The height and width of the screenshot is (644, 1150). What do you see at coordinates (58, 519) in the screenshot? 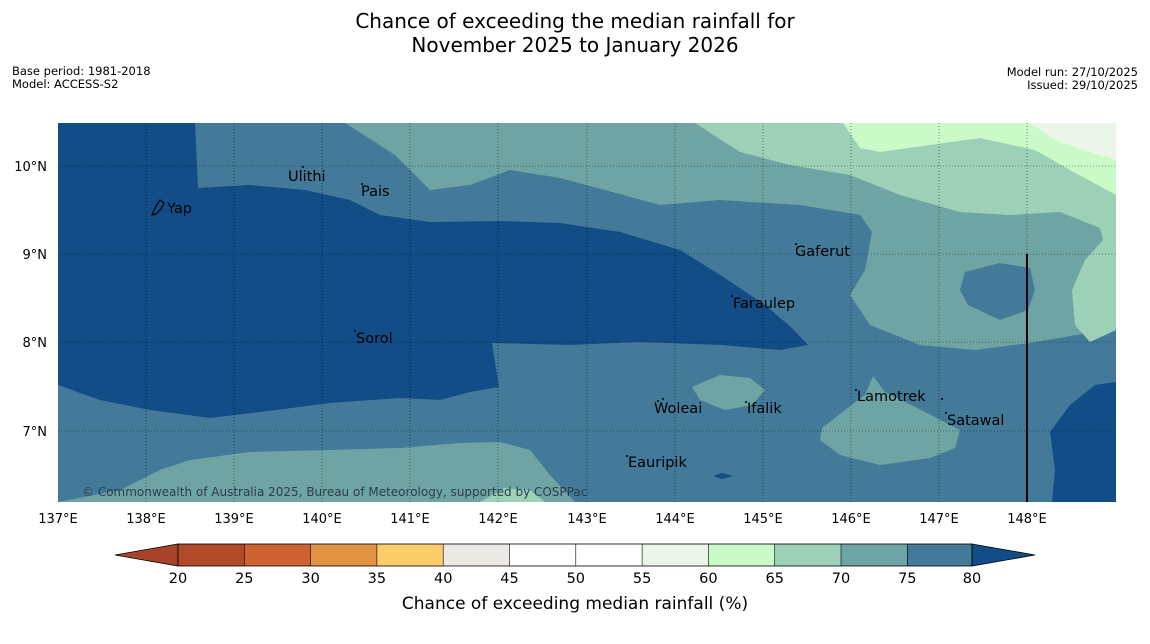
I see `lon-label-137: 137°E` at bounding box center [58, 519].